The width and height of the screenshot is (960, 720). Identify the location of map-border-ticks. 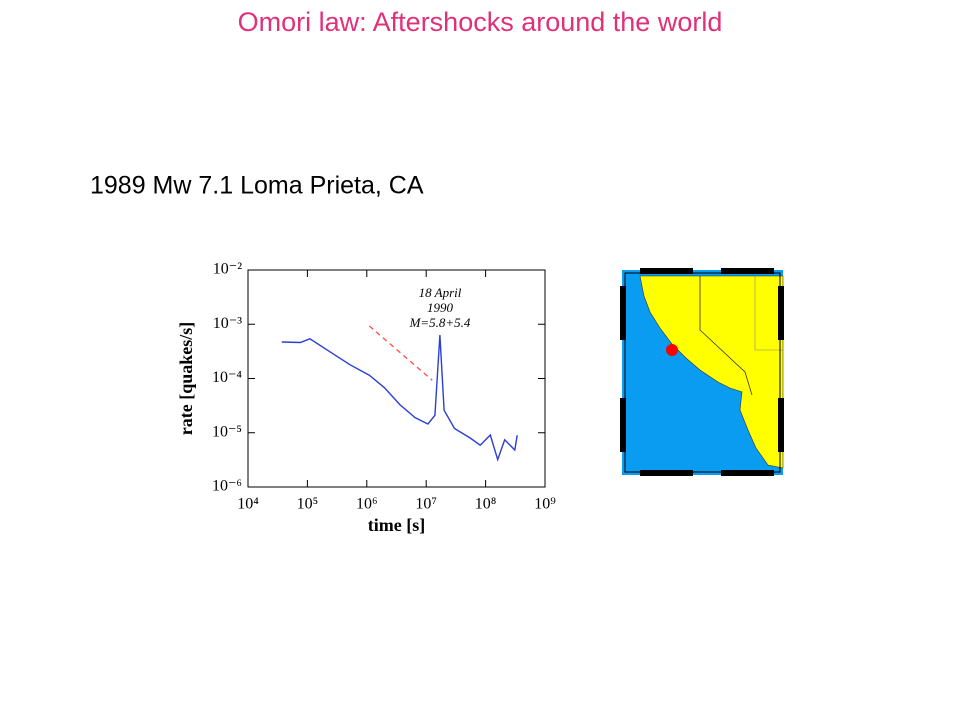
(702, 372).